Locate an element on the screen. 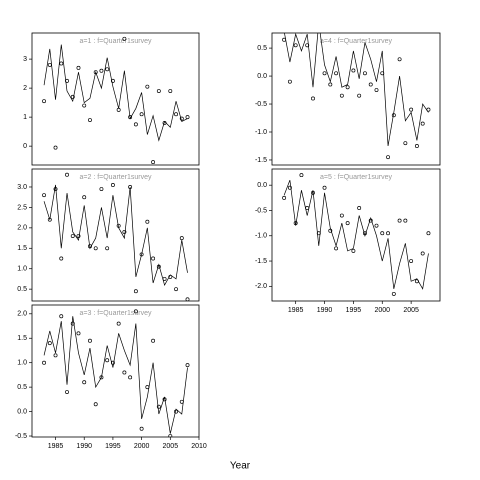 The height and width of the screenshot is (480, 480). y-tick-label: 3 is located at coordinates (25, 59).